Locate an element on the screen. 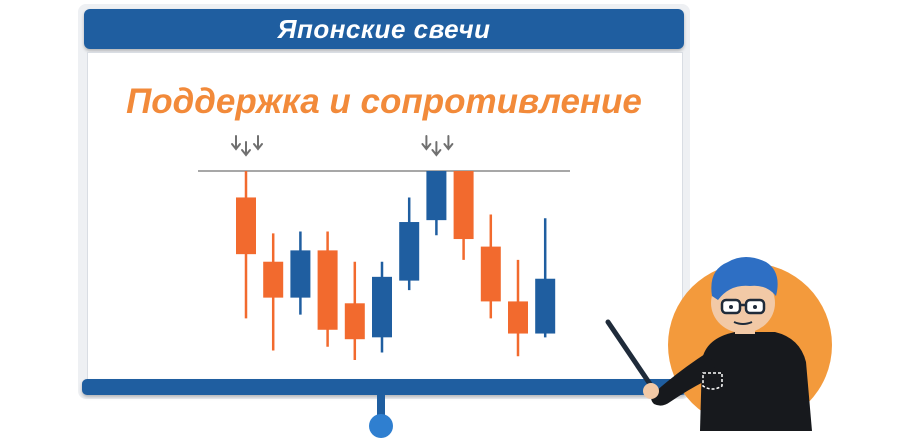 This screenshot has width=900, height=438. presenter-body is located at coordinates (756, 381).